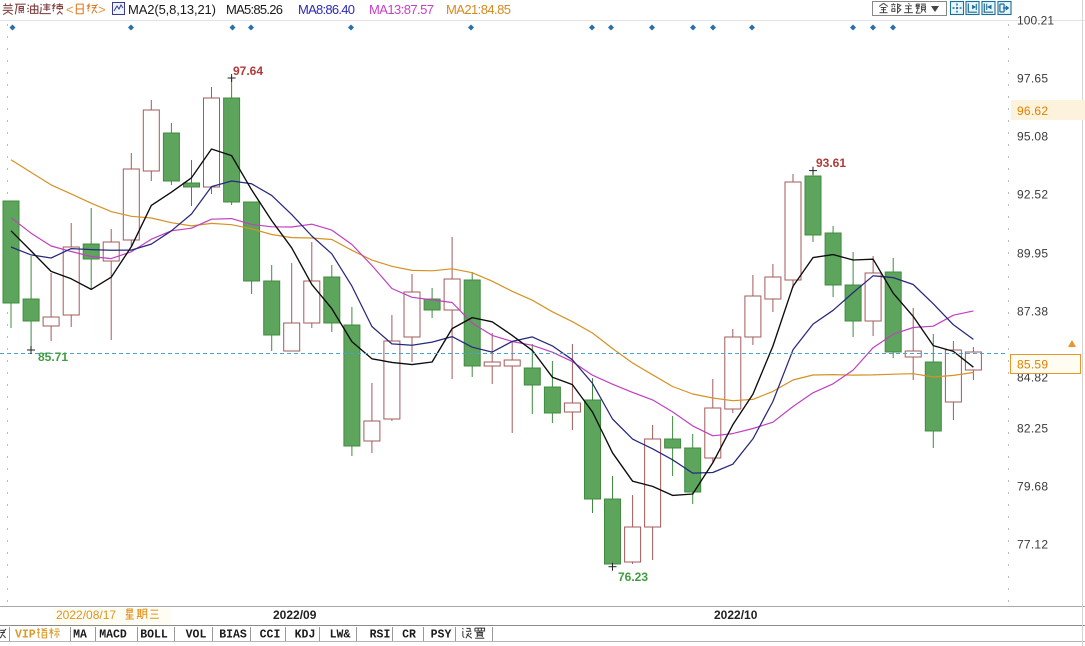  What do you see at coordinates (25, 635) in the screenshot?
I see `svg-text: VIP` at bounding box center [25, 635].